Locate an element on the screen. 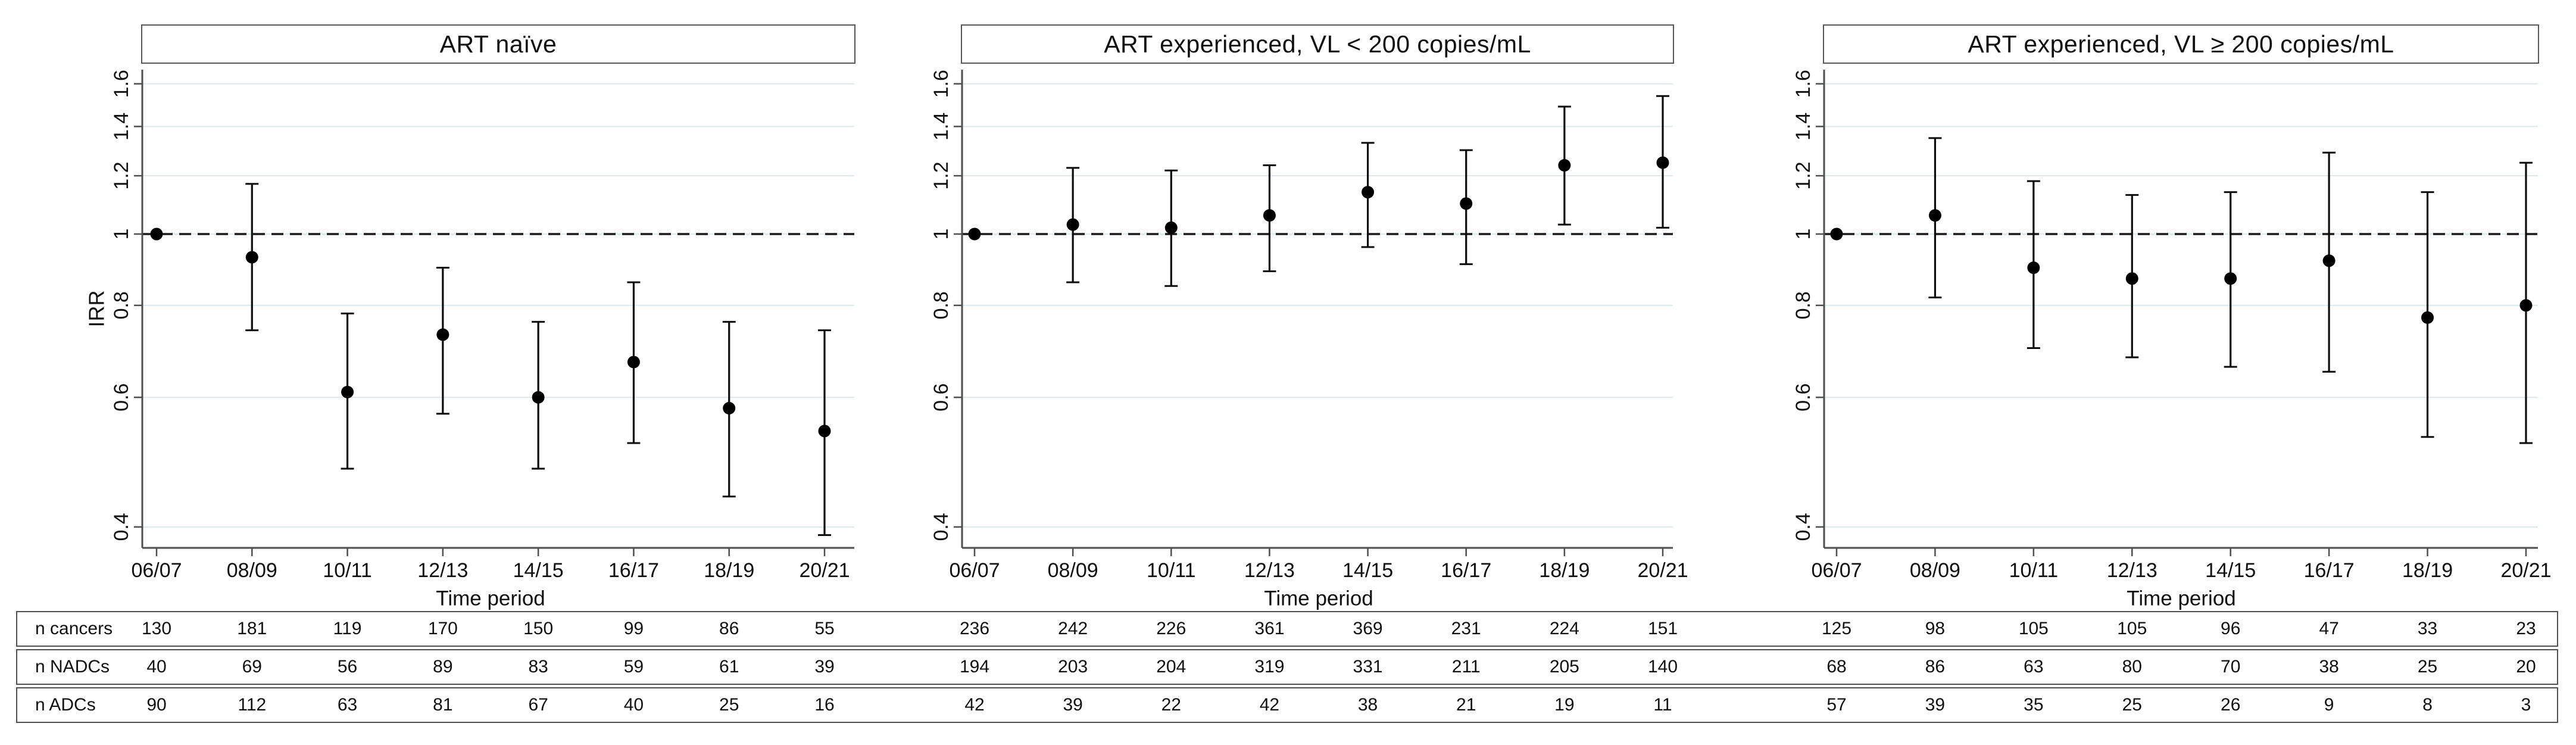  table-cell: 242 is located at coordinates (1073, 628).